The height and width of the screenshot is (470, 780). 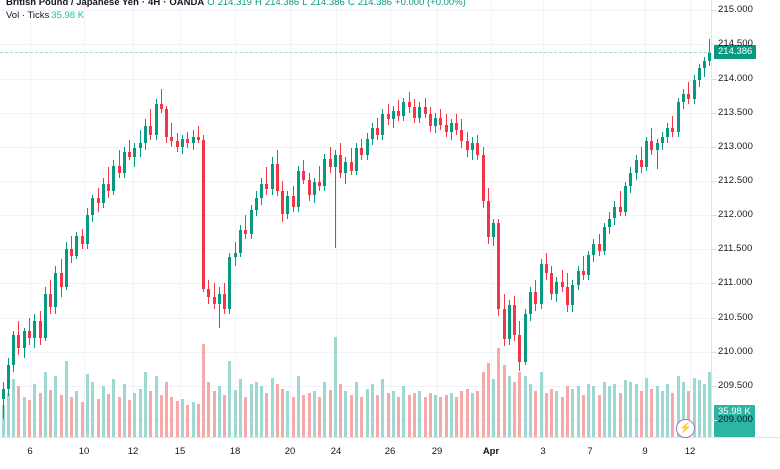 I want to click on exchange-label: OANDA, so click(x=187, y=4).